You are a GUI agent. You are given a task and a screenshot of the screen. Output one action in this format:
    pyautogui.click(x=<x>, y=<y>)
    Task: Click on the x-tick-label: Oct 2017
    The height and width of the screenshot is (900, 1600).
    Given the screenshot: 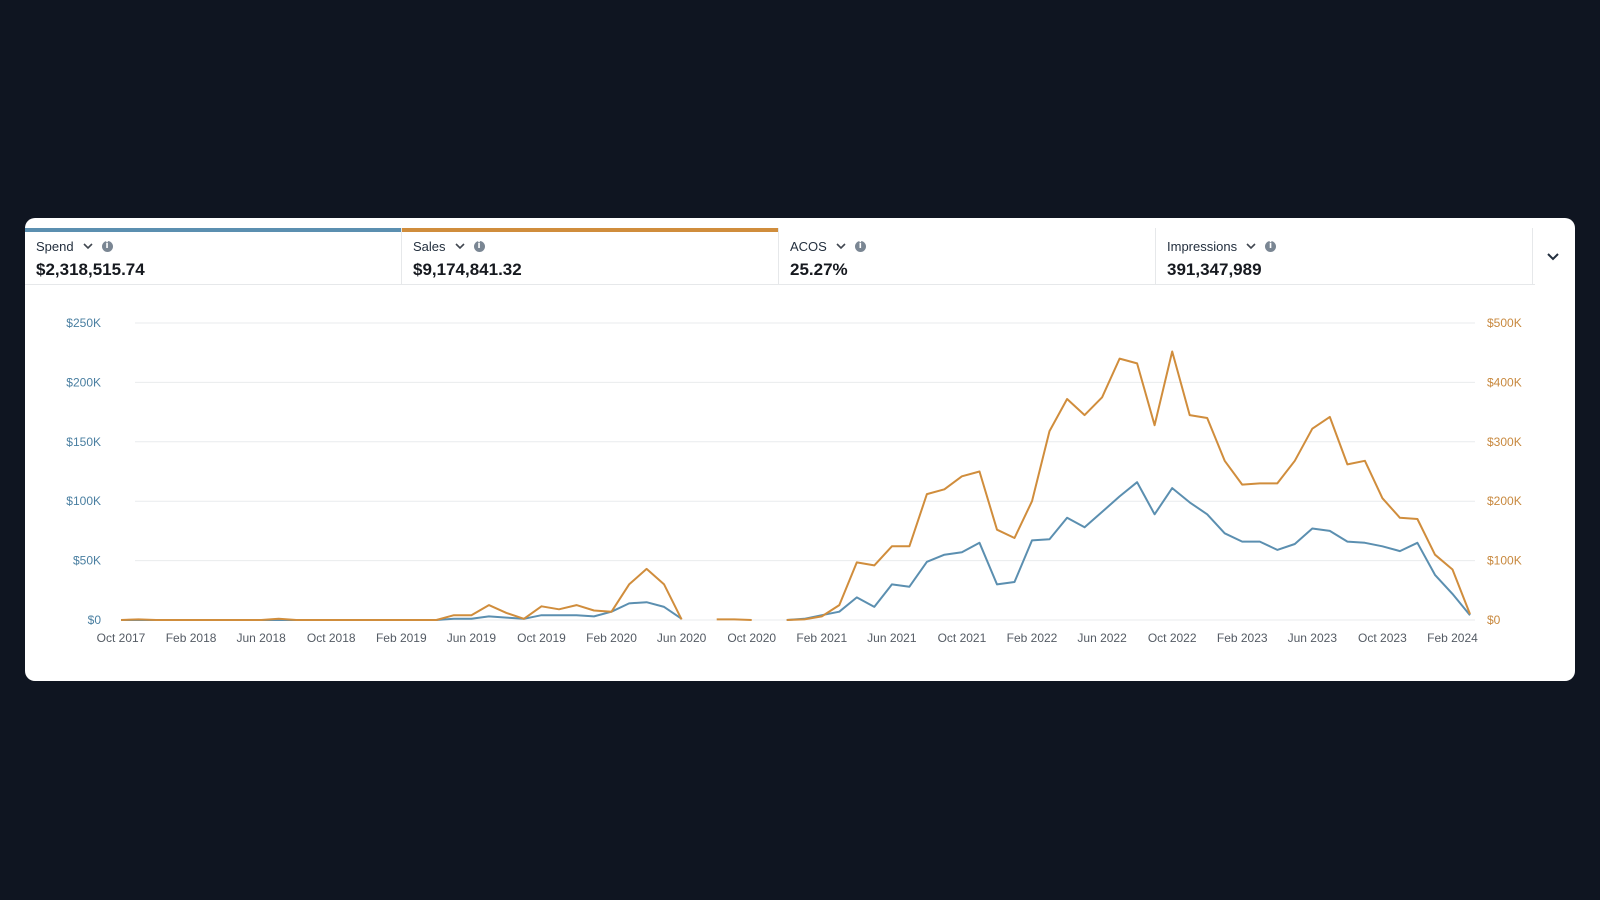 What is the action you would take?
    pyautogui.click(x=121, y=638)
    